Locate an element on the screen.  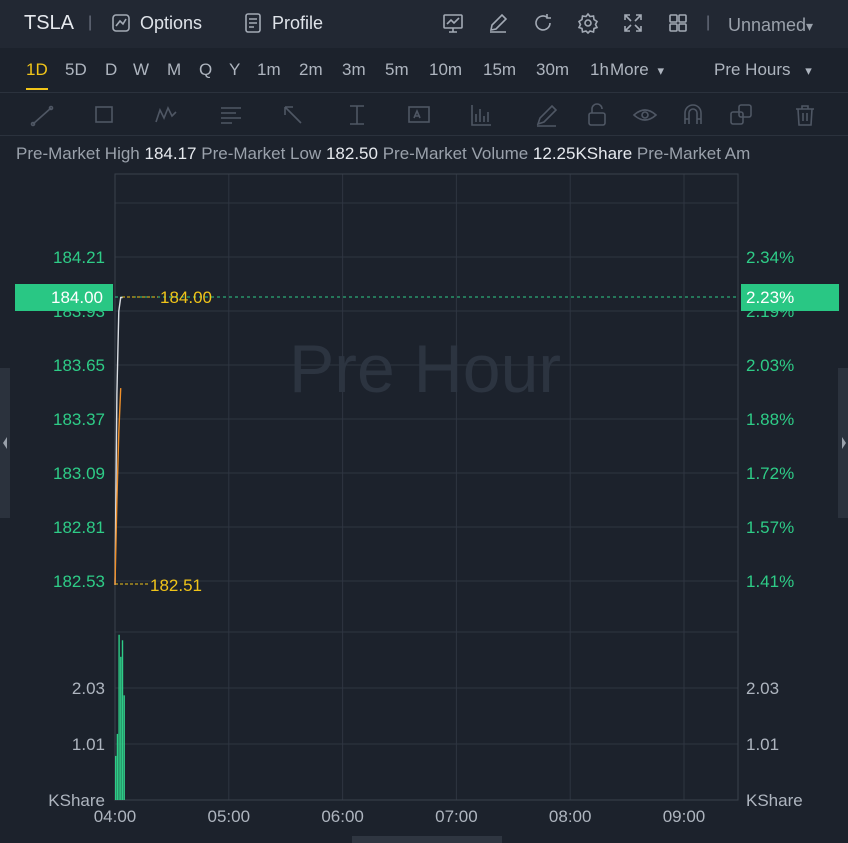
measure-icon is located at coordinates (357, 115).